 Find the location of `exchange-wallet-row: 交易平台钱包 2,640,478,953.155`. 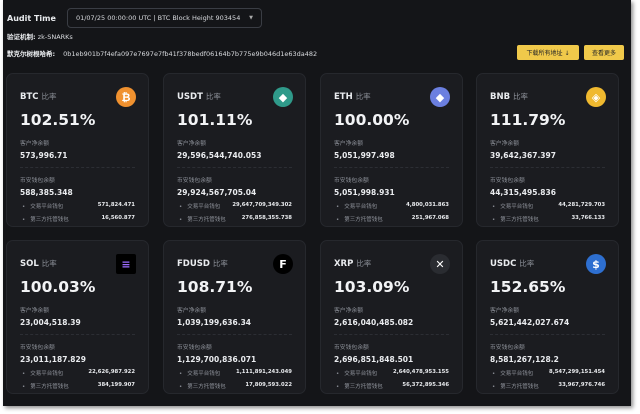

exchange-wallet-row: 交易平台钱包 2,640,478,953.155 is located at coordinates (391, 373).